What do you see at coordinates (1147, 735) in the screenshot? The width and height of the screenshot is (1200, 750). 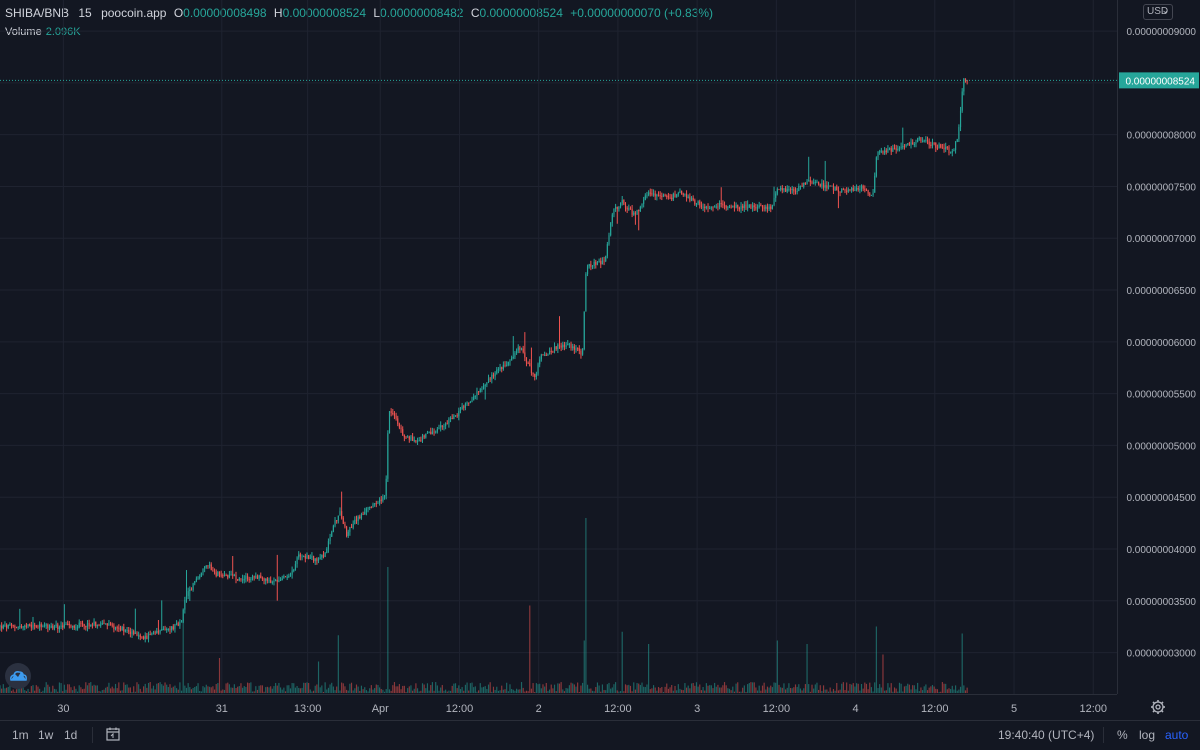 I see `log-scale-toggle: log` at bounding box center [1147, 735].